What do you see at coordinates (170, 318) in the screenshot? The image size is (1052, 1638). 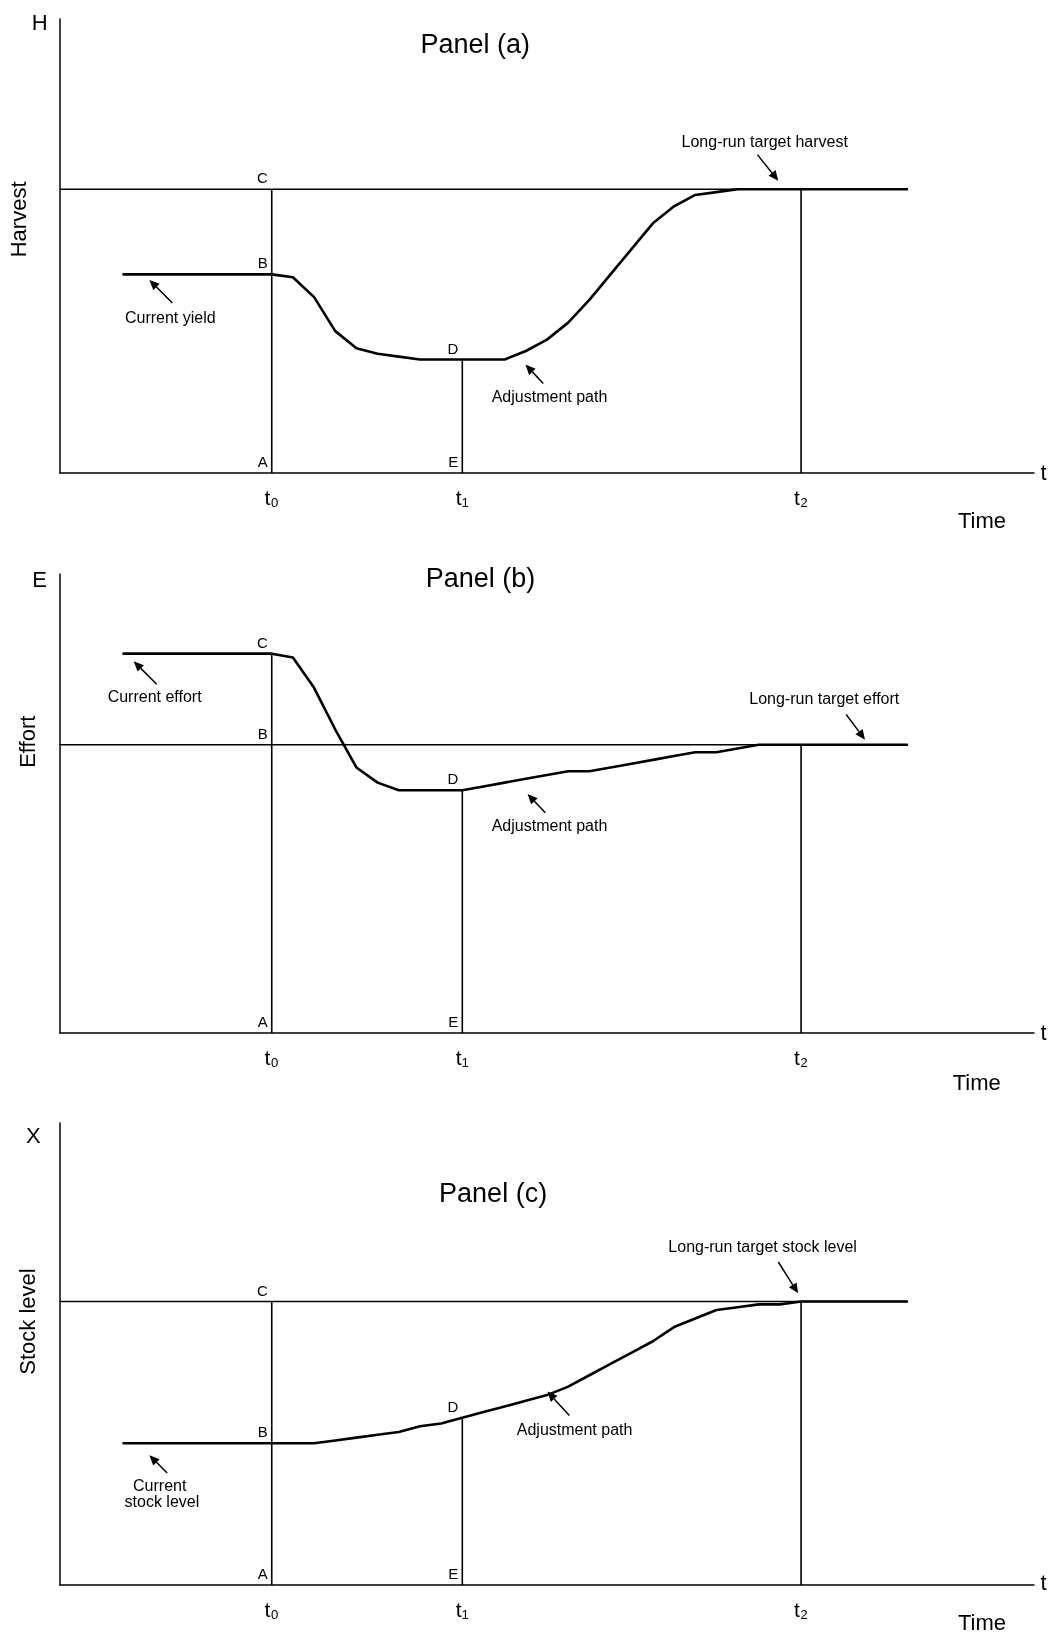 I see `annotation: Current yield` at bounding box center [170, 318].